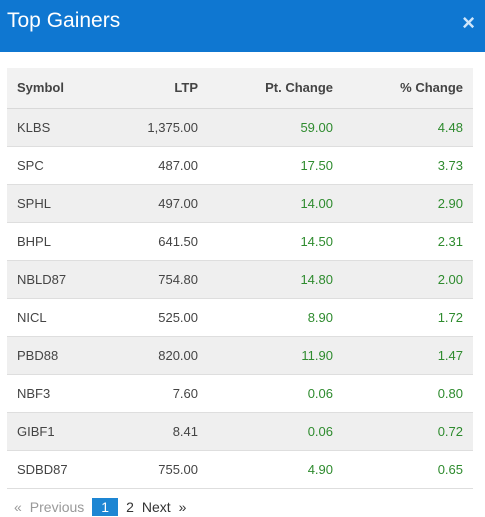 This screenshot has height=517, width=485. Describe the element at coordinates (320, 317) in the screenshot. I see `pt-change-cell: 8.90` at that location.